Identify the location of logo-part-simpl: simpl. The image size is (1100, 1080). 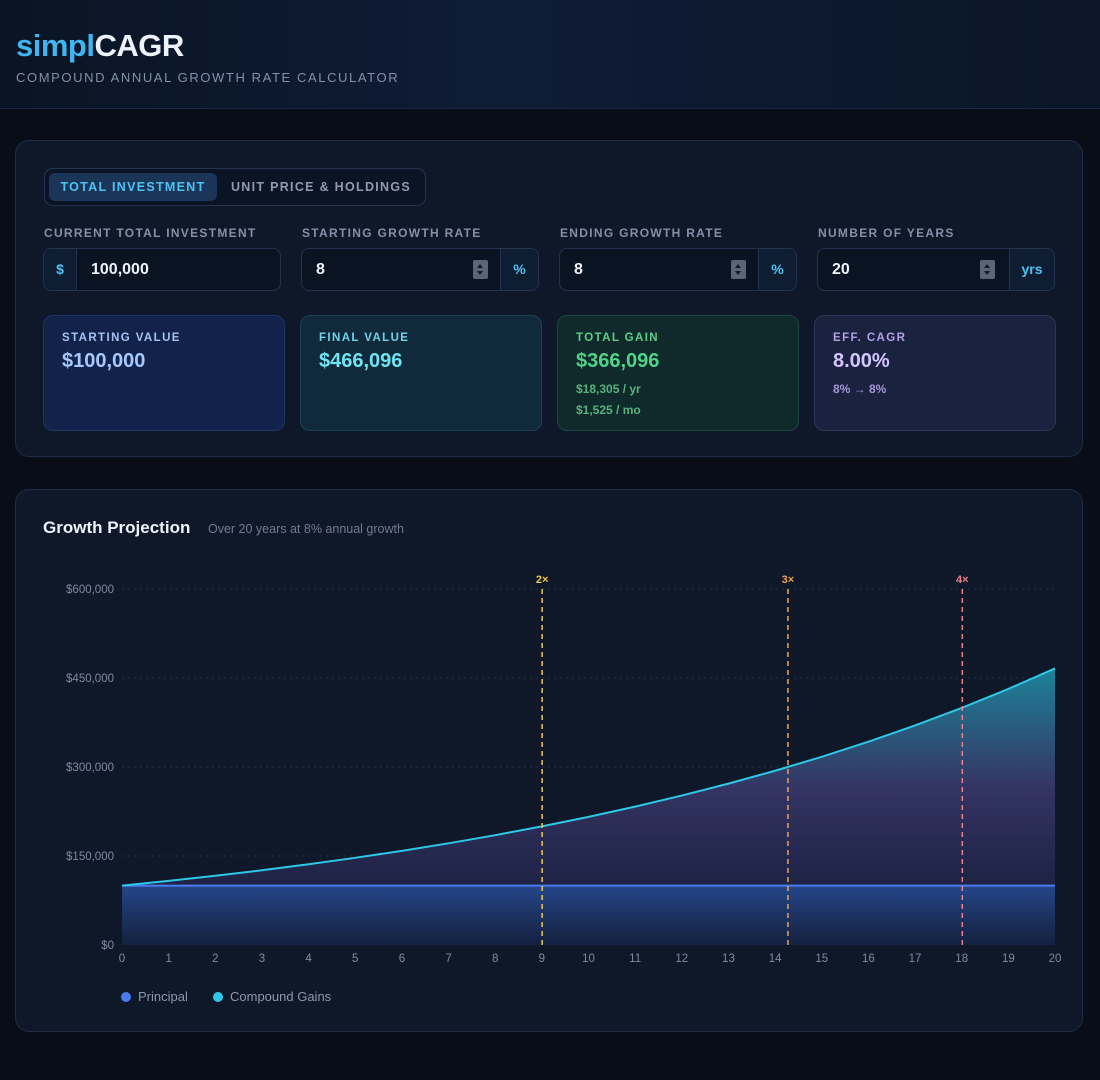
(55, 45).